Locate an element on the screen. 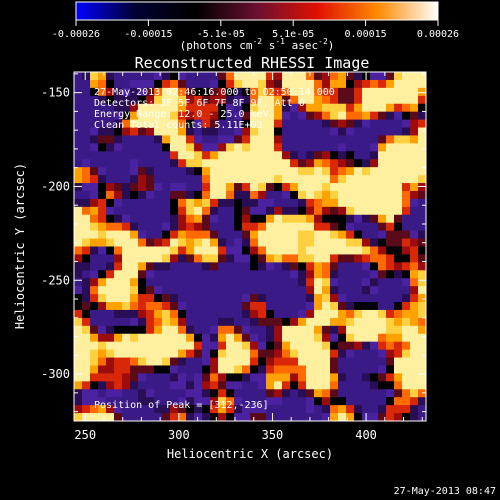 Image resolution: width=500 pixels, height=500 pixels. colorbar-tick-label: 0.00026 is located at coordinates (438, 34).